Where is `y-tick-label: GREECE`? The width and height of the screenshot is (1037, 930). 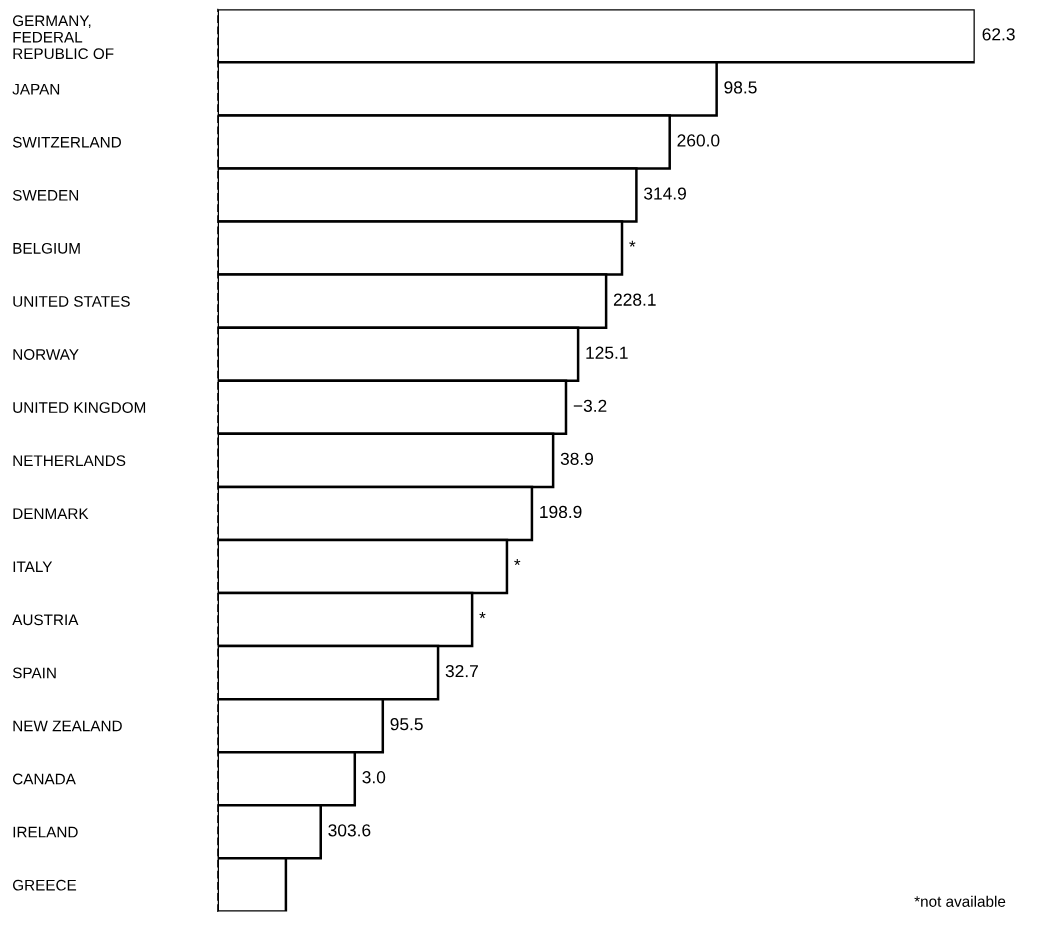
y-tick-label: GREECE is located at coordinates (44, 885).